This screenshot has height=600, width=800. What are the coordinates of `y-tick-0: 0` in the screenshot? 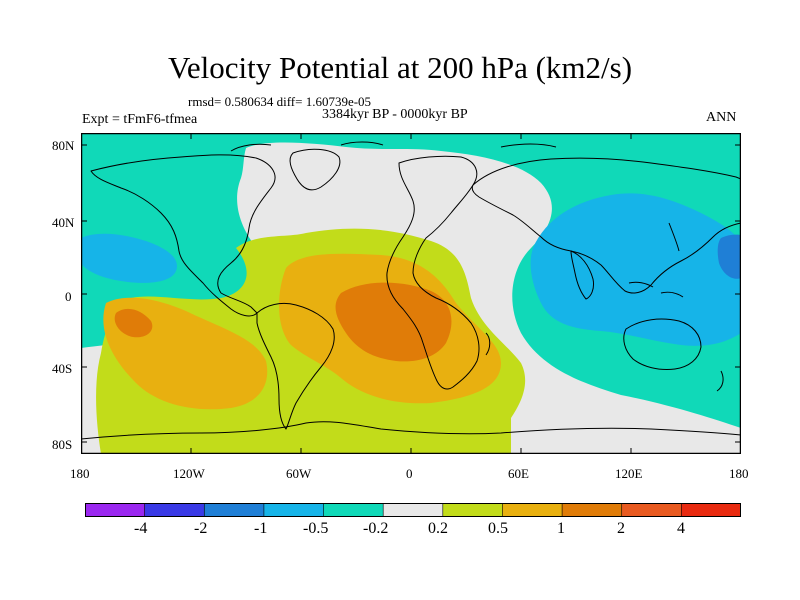 It's located at (68, 296).